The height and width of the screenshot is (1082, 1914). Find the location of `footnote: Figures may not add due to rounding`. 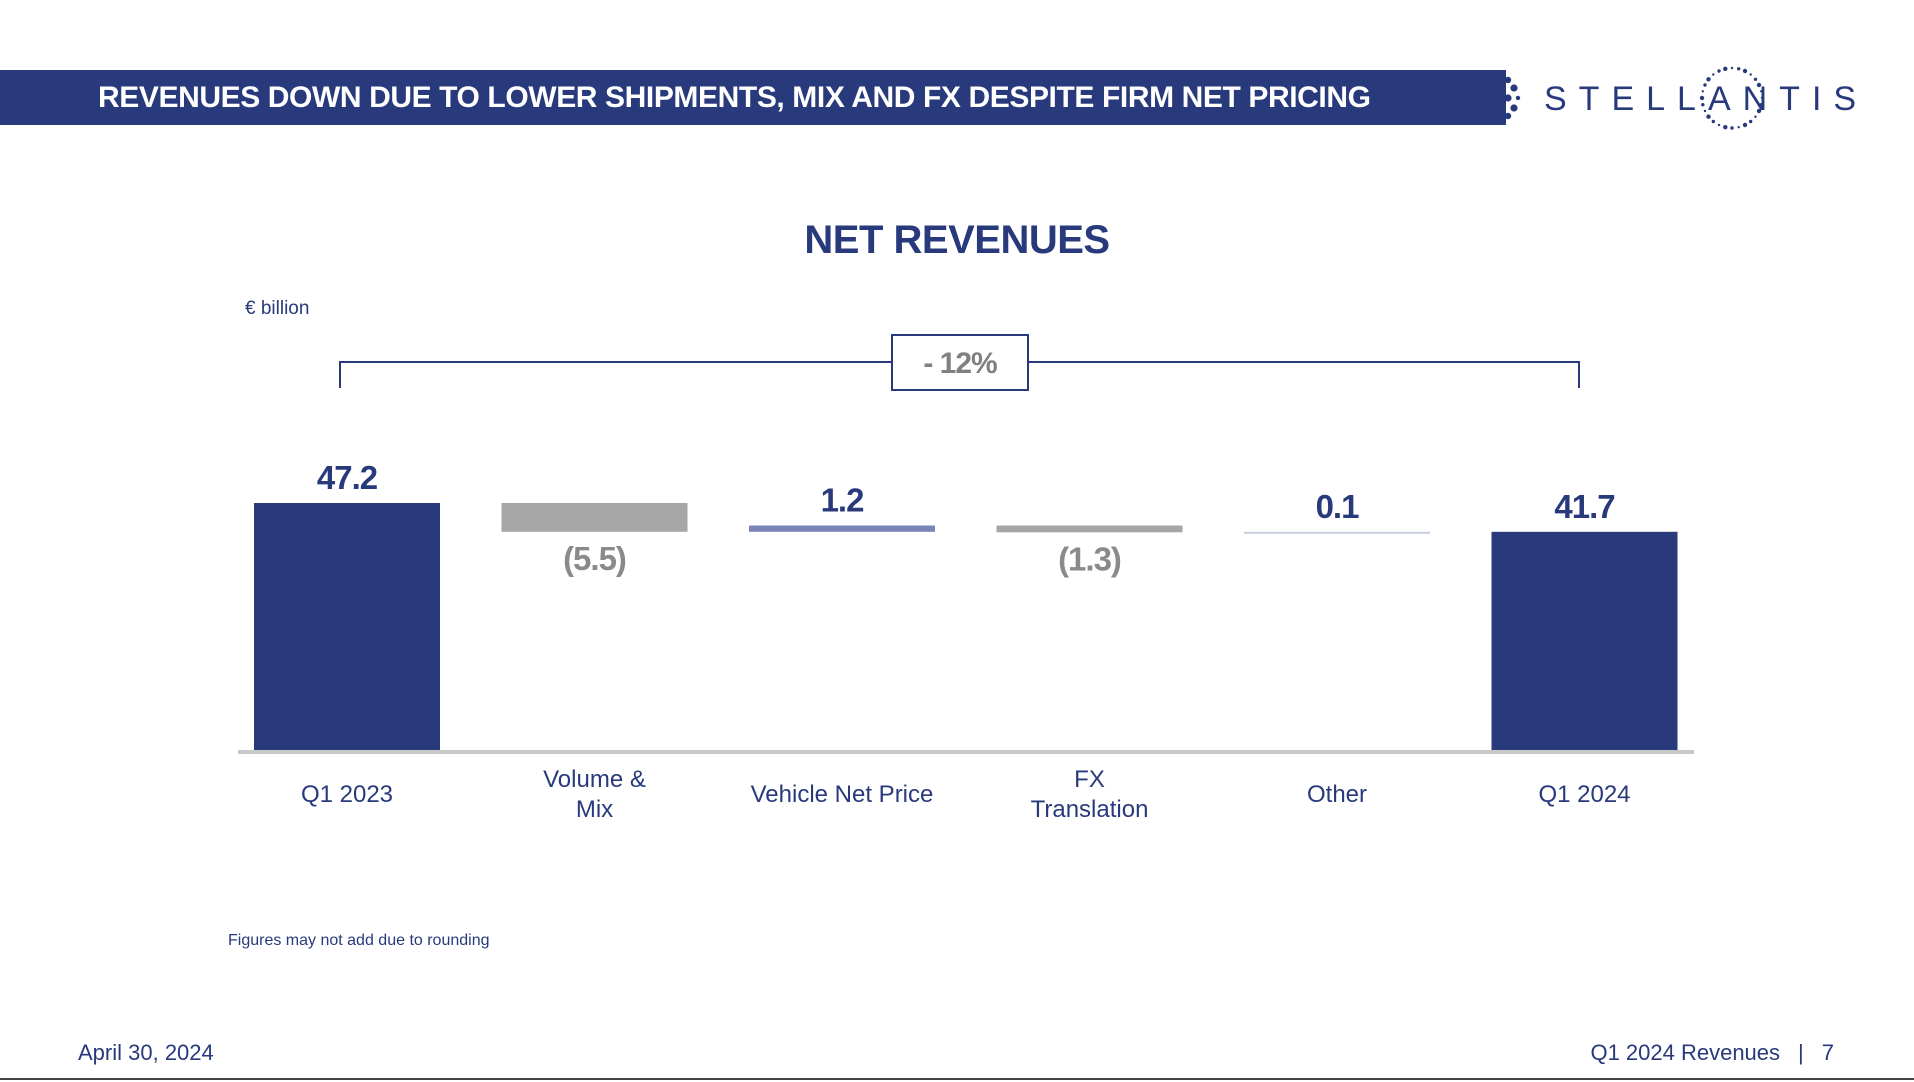

footnote: Figures may not add due to rounding is located at coordinates (359, 940).